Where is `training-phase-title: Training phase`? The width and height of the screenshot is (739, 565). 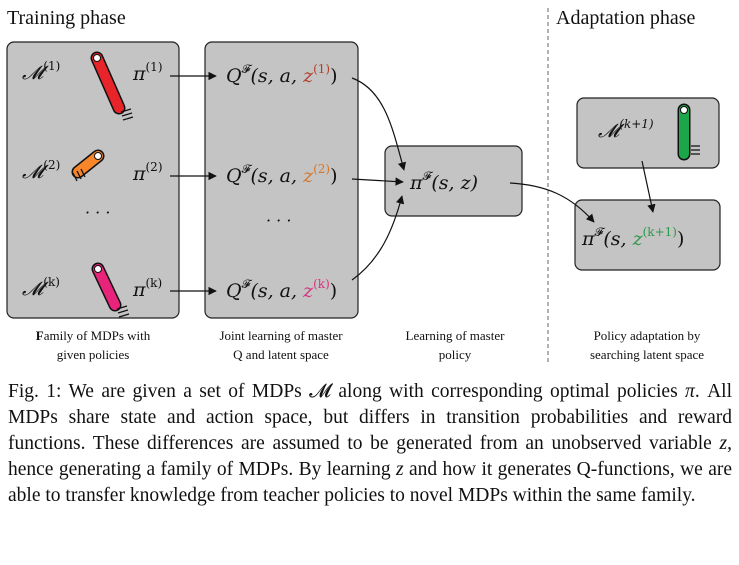
training-phase-title: Training phase is located at coordinates (66, 18).